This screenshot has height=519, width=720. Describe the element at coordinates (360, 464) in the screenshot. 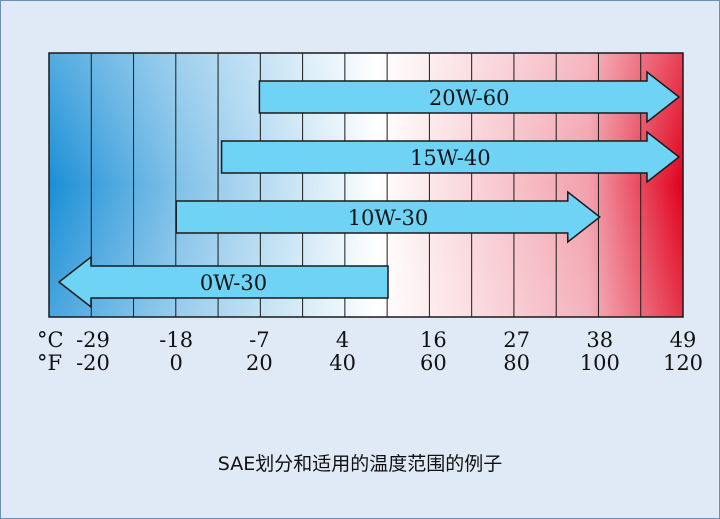

I see `figure-caption: SAE划分和适用的温度范围的例子` at that location.